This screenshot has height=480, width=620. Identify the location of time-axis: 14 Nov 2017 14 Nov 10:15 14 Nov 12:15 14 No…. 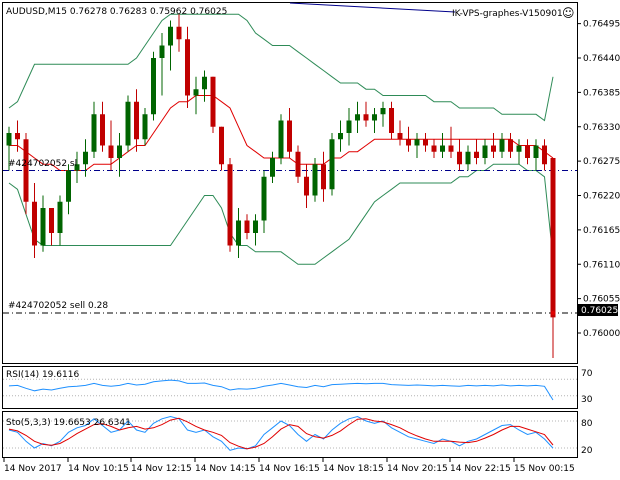
(289, 466).